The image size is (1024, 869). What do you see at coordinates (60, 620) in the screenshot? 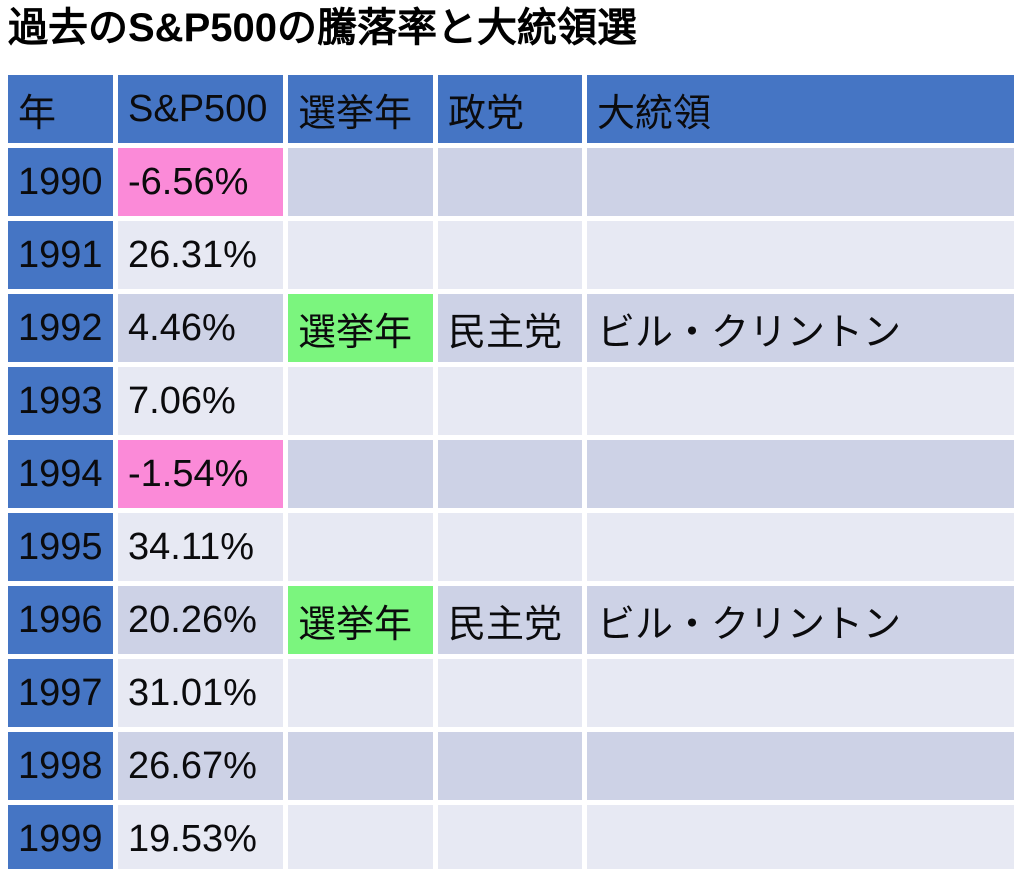
I see `cell-year: 1996` at bounding box center [60, 620].